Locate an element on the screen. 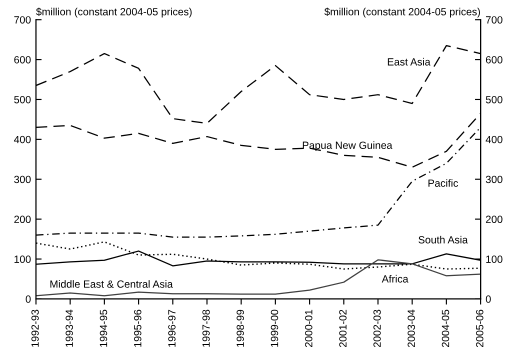 The width and height of the screenshot is (514, 358). x-tick-label: 2000-01 is located at coordinates (308, 329).